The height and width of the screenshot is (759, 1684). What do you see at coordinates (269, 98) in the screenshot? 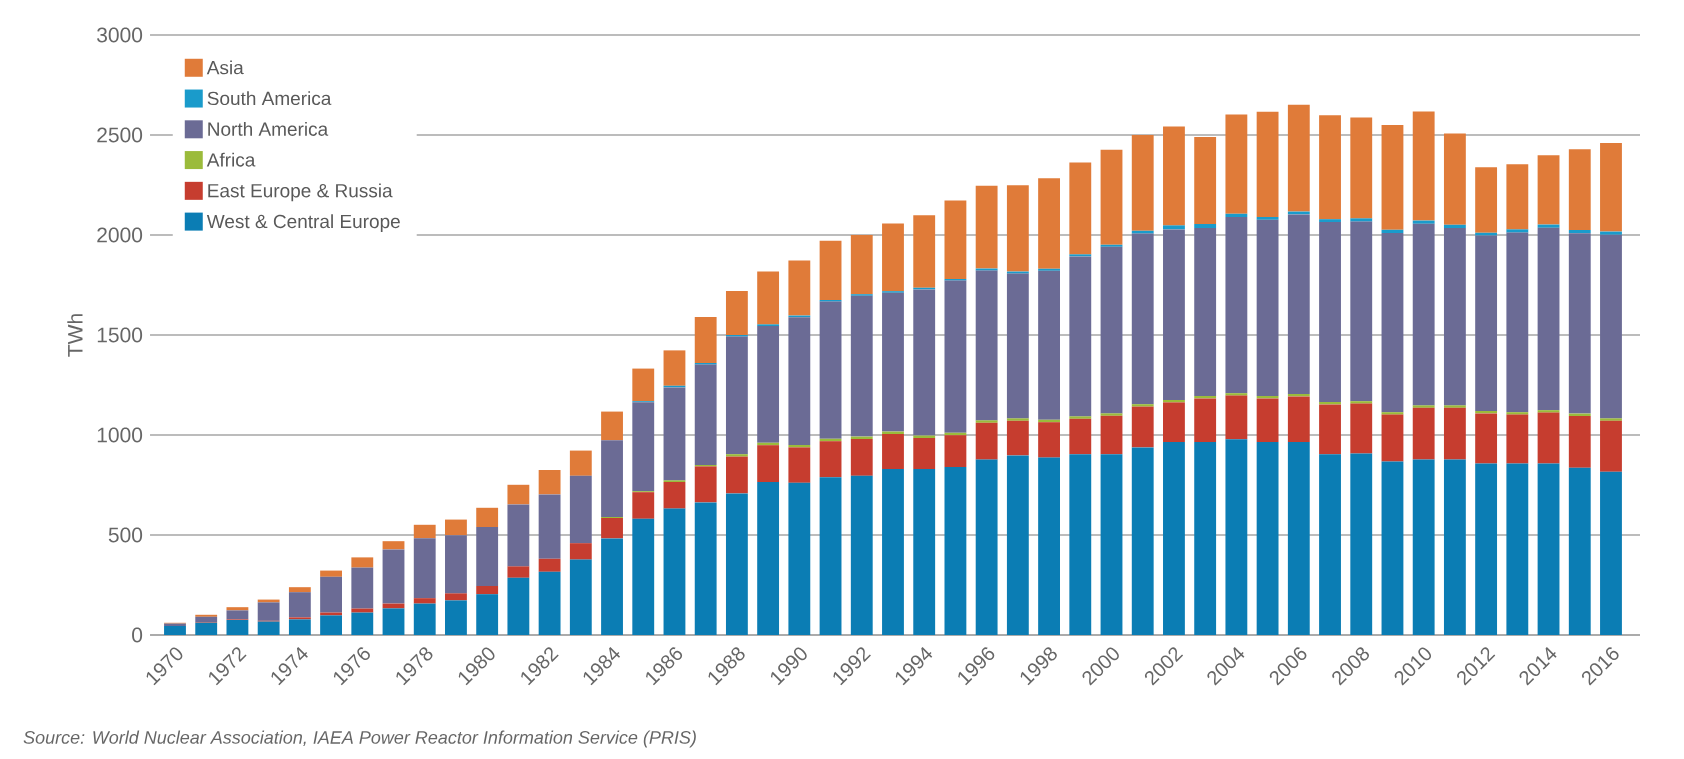
I see `legend-label: South America` at bounding box center [269, 98].